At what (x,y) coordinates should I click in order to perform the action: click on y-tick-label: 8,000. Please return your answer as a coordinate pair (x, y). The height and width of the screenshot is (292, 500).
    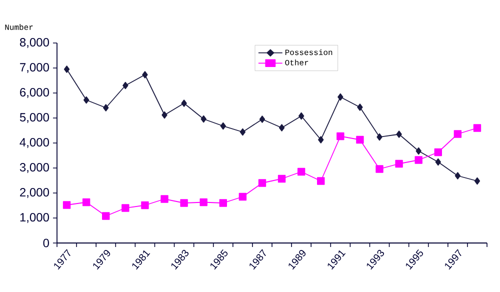
    Looking at the image, I should click on (34, 43).